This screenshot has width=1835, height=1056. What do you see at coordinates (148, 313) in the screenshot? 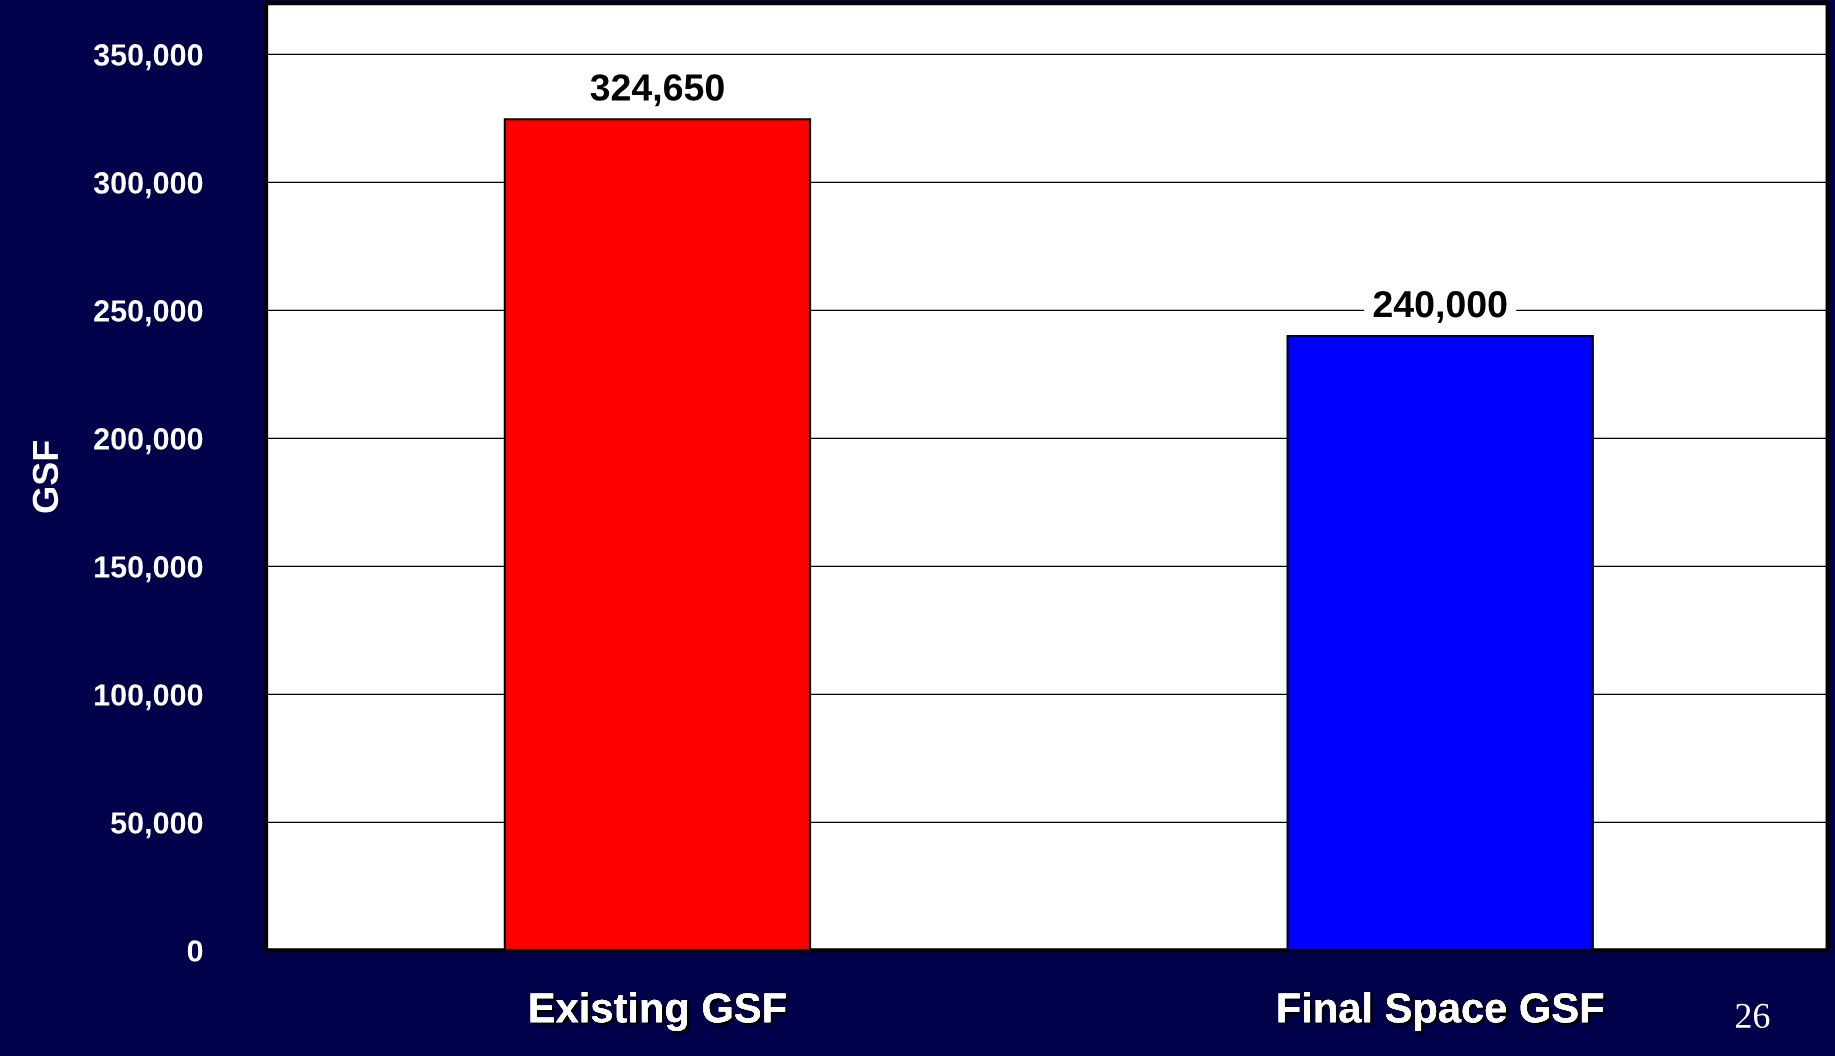
I see `y-tick-label: 250,000` at bounding box center [148, 313].